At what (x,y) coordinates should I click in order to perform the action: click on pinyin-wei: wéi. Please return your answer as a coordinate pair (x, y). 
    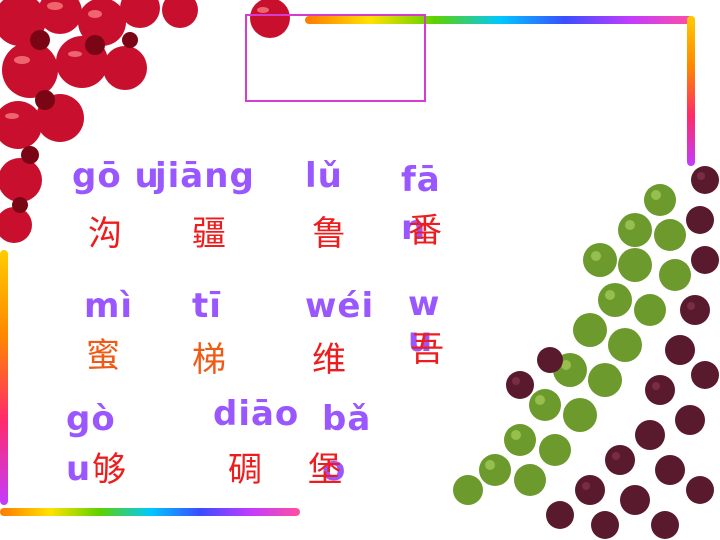
    Looking at the image, I should click on (339, 306).